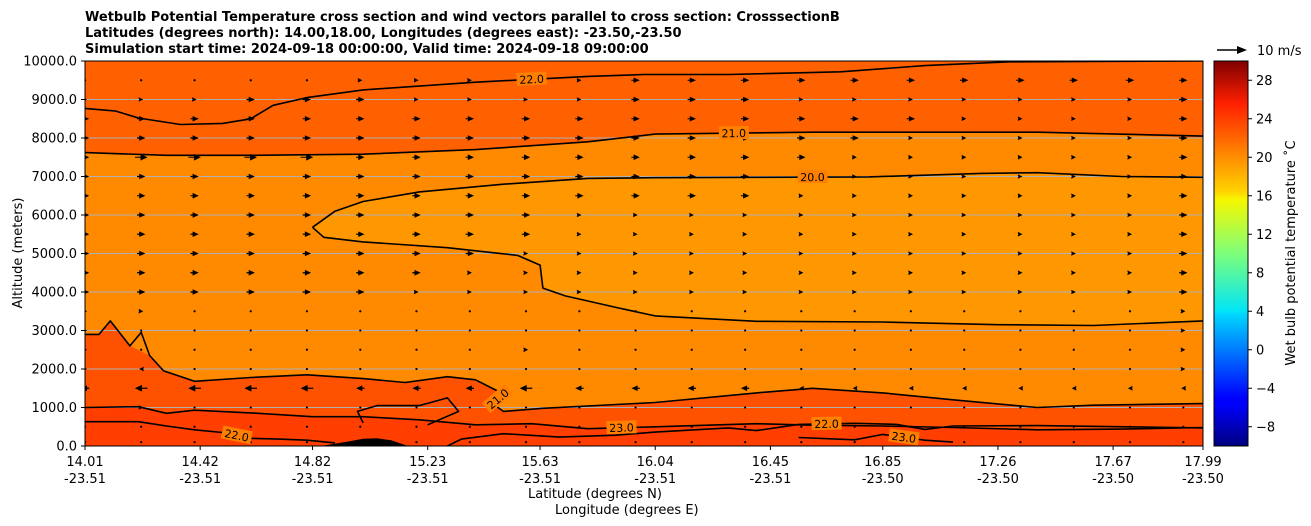 The image size is (1311, 526). Describe the element at coordinates (1264, 81) in the screenshot. I see `colorbar-tick-label: 28` at that location.